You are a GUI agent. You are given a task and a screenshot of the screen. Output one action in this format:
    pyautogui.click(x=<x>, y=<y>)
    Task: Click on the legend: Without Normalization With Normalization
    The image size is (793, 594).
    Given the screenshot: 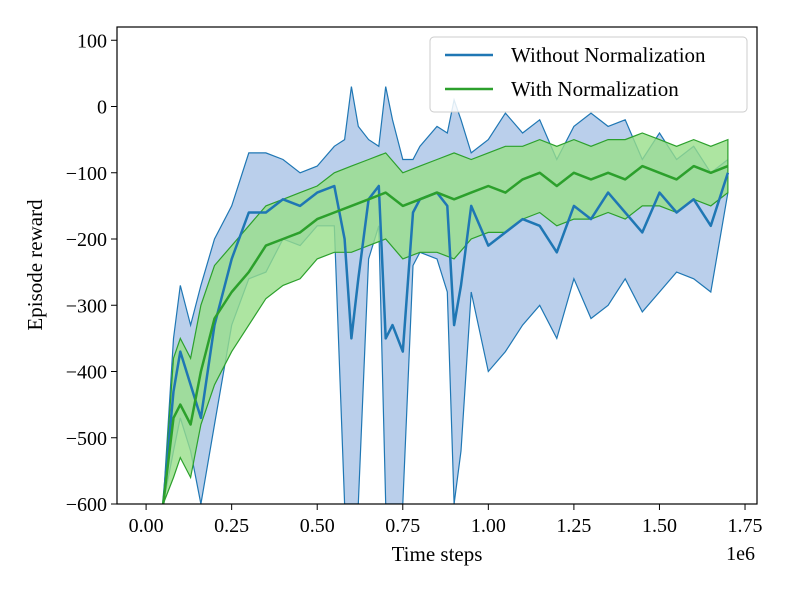 What is the action you would take?
    pyautogui.click(x=588, y=74)
    